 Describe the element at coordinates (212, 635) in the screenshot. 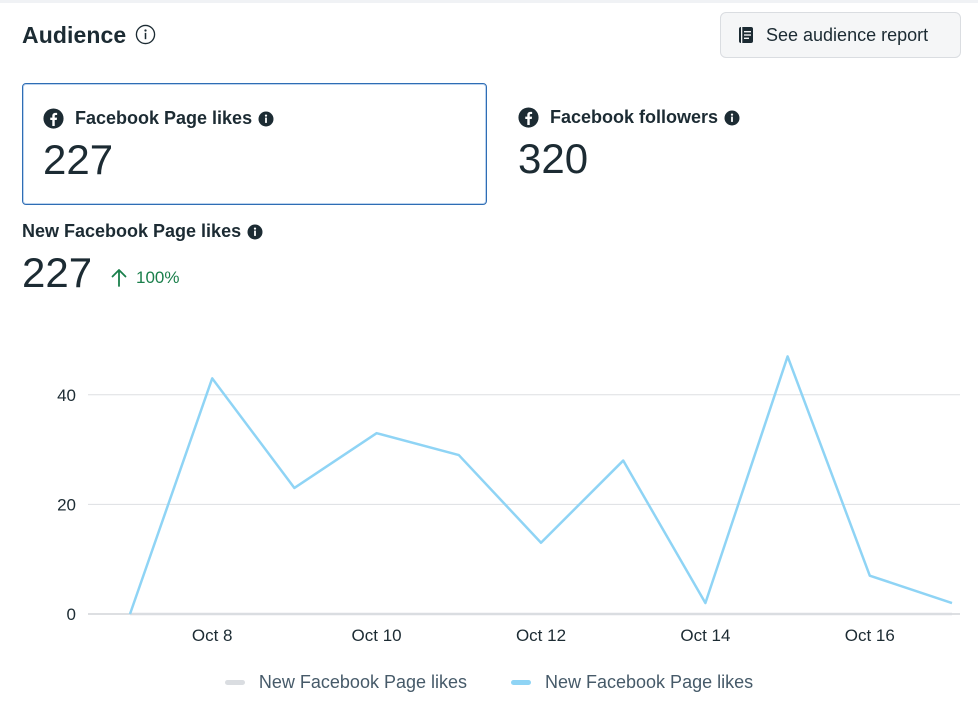

I see `x-tick-label: Oct 8` at that location.